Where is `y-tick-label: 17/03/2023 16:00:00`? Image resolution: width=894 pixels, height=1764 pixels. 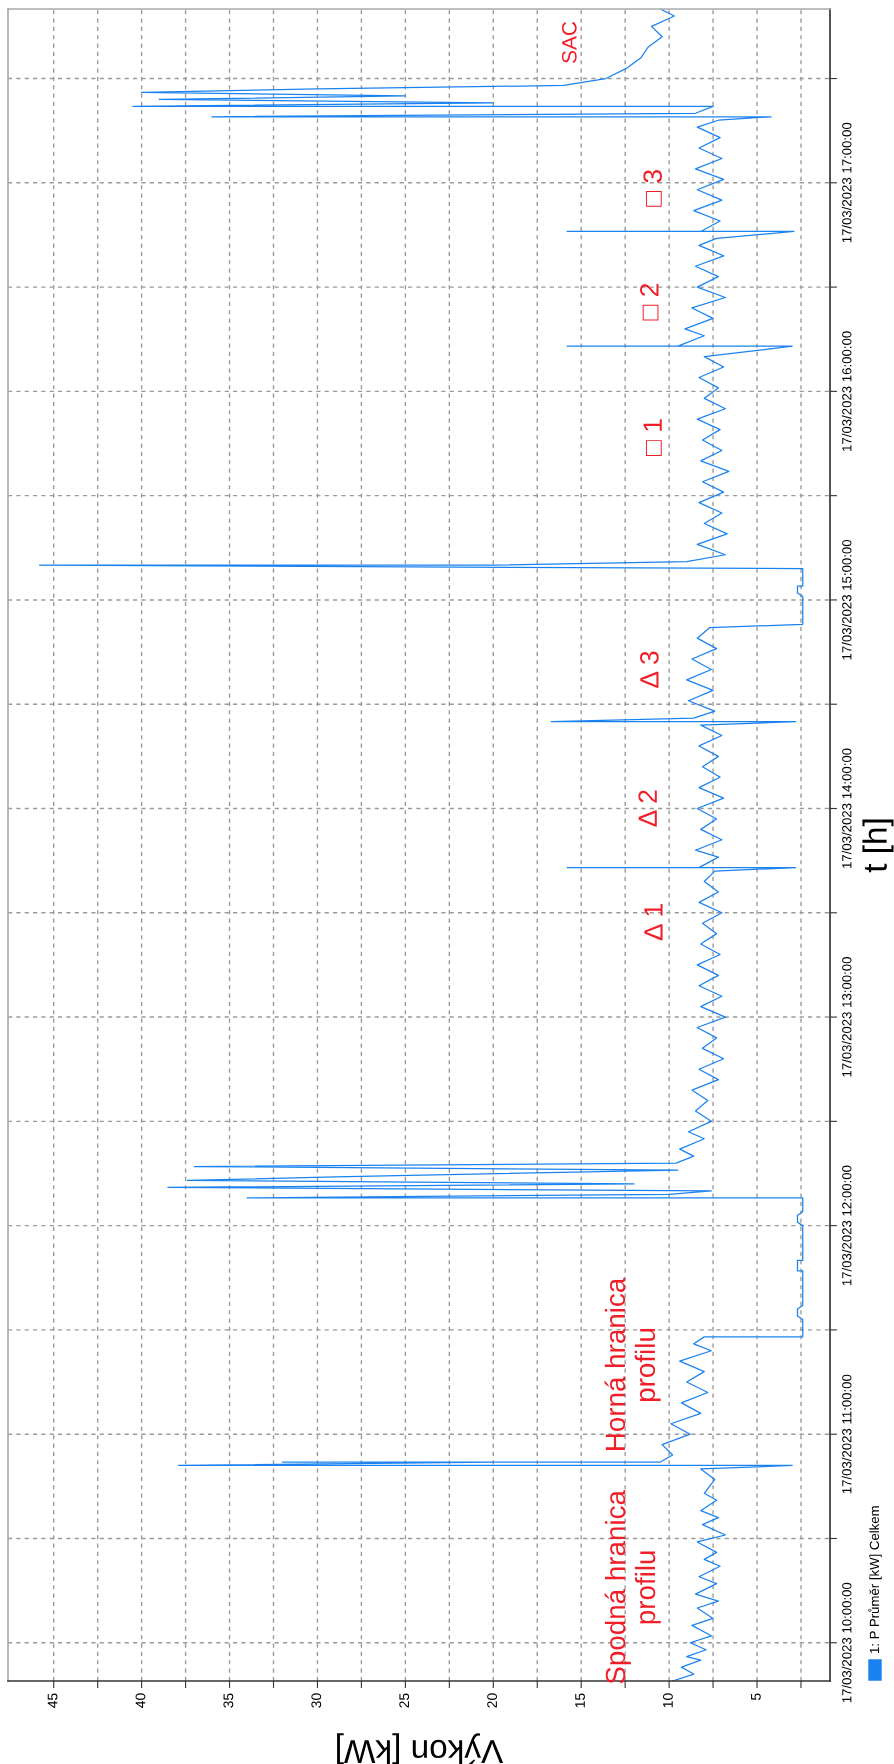
y-tick-label: 17/03/2023 16:00:00 is located at coordinates (846, 391).